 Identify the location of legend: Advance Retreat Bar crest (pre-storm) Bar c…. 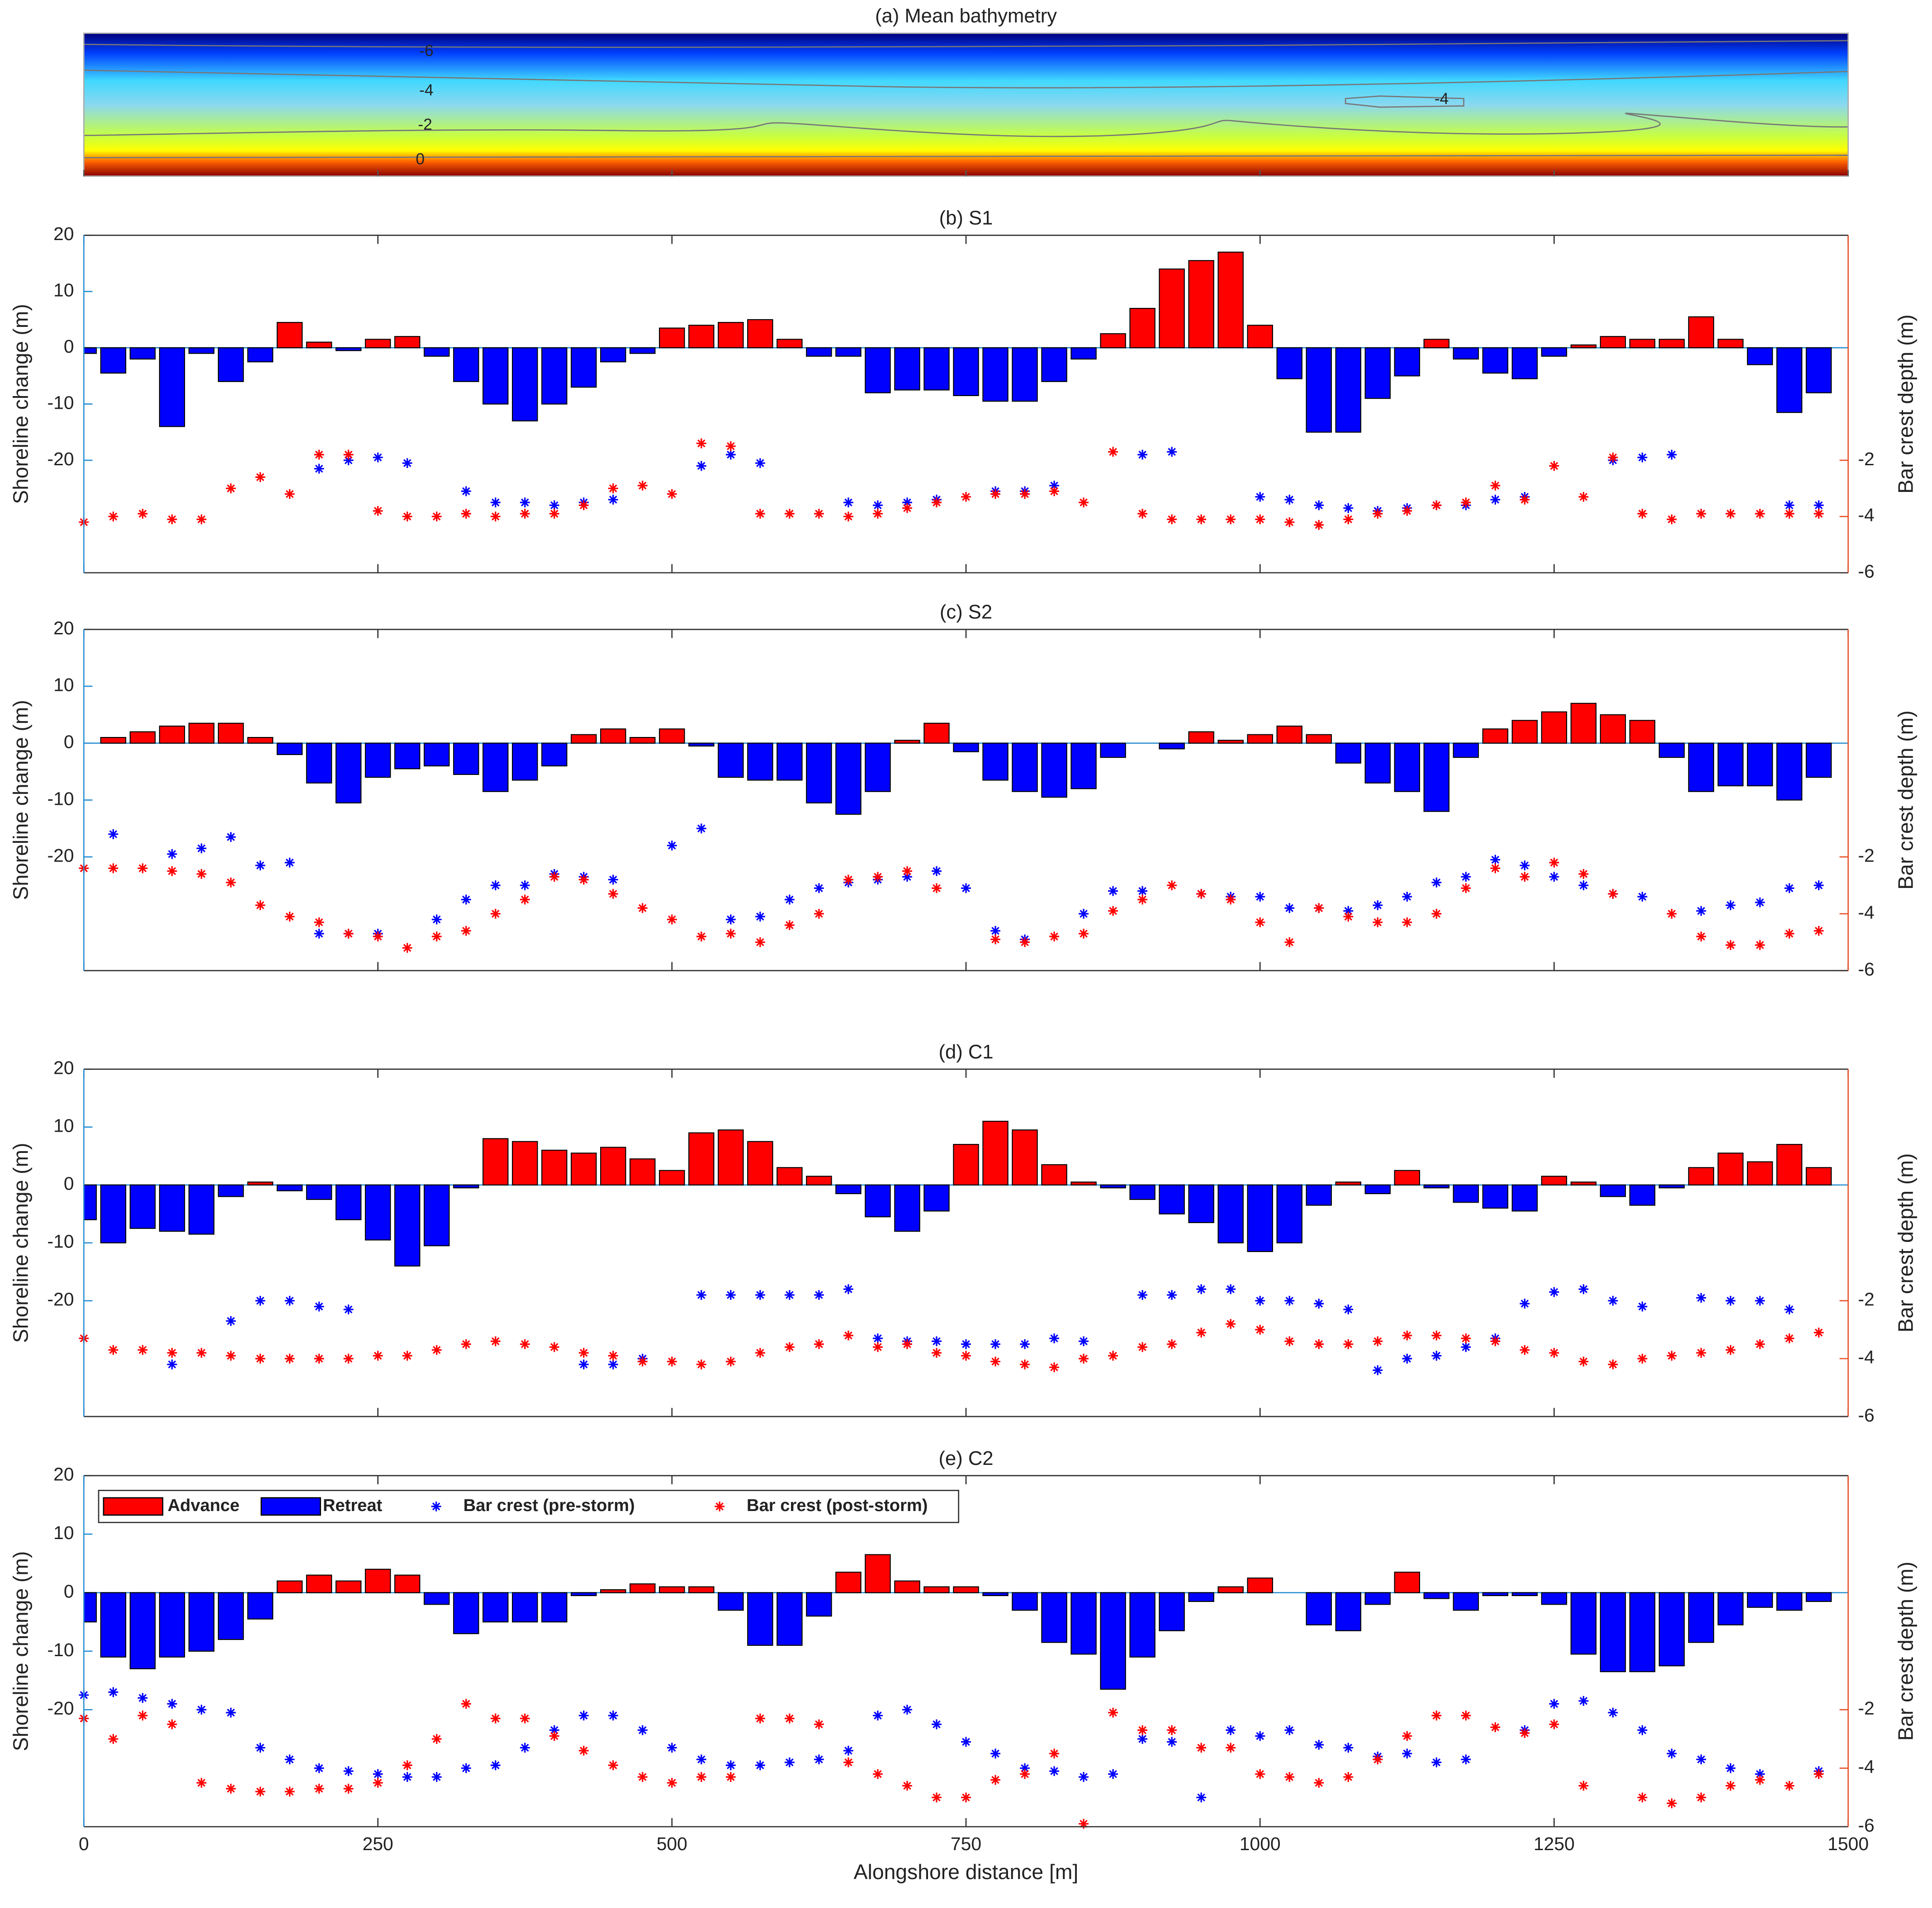
(529, 1507).